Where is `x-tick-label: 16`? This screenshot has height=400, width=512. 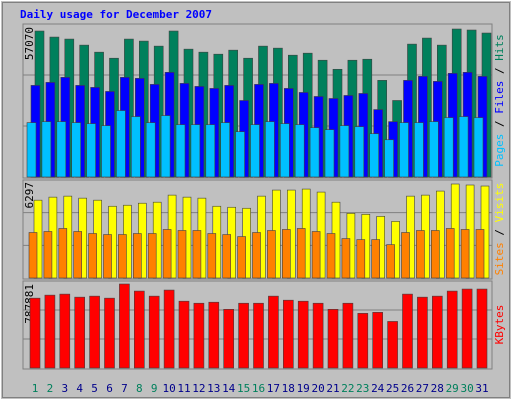 x-tick-label: 16 is located at coordinates (258, 388).